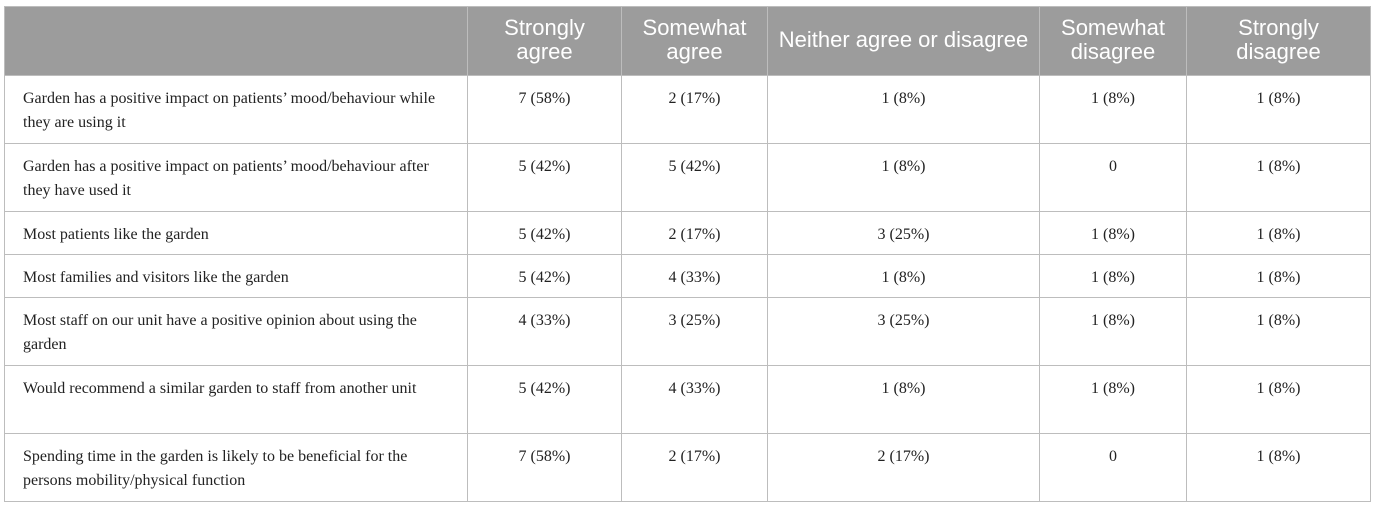 This screenshot has width=1375, height=506. I want to click on cell-neither: 2 (17%), so click(903, 467).